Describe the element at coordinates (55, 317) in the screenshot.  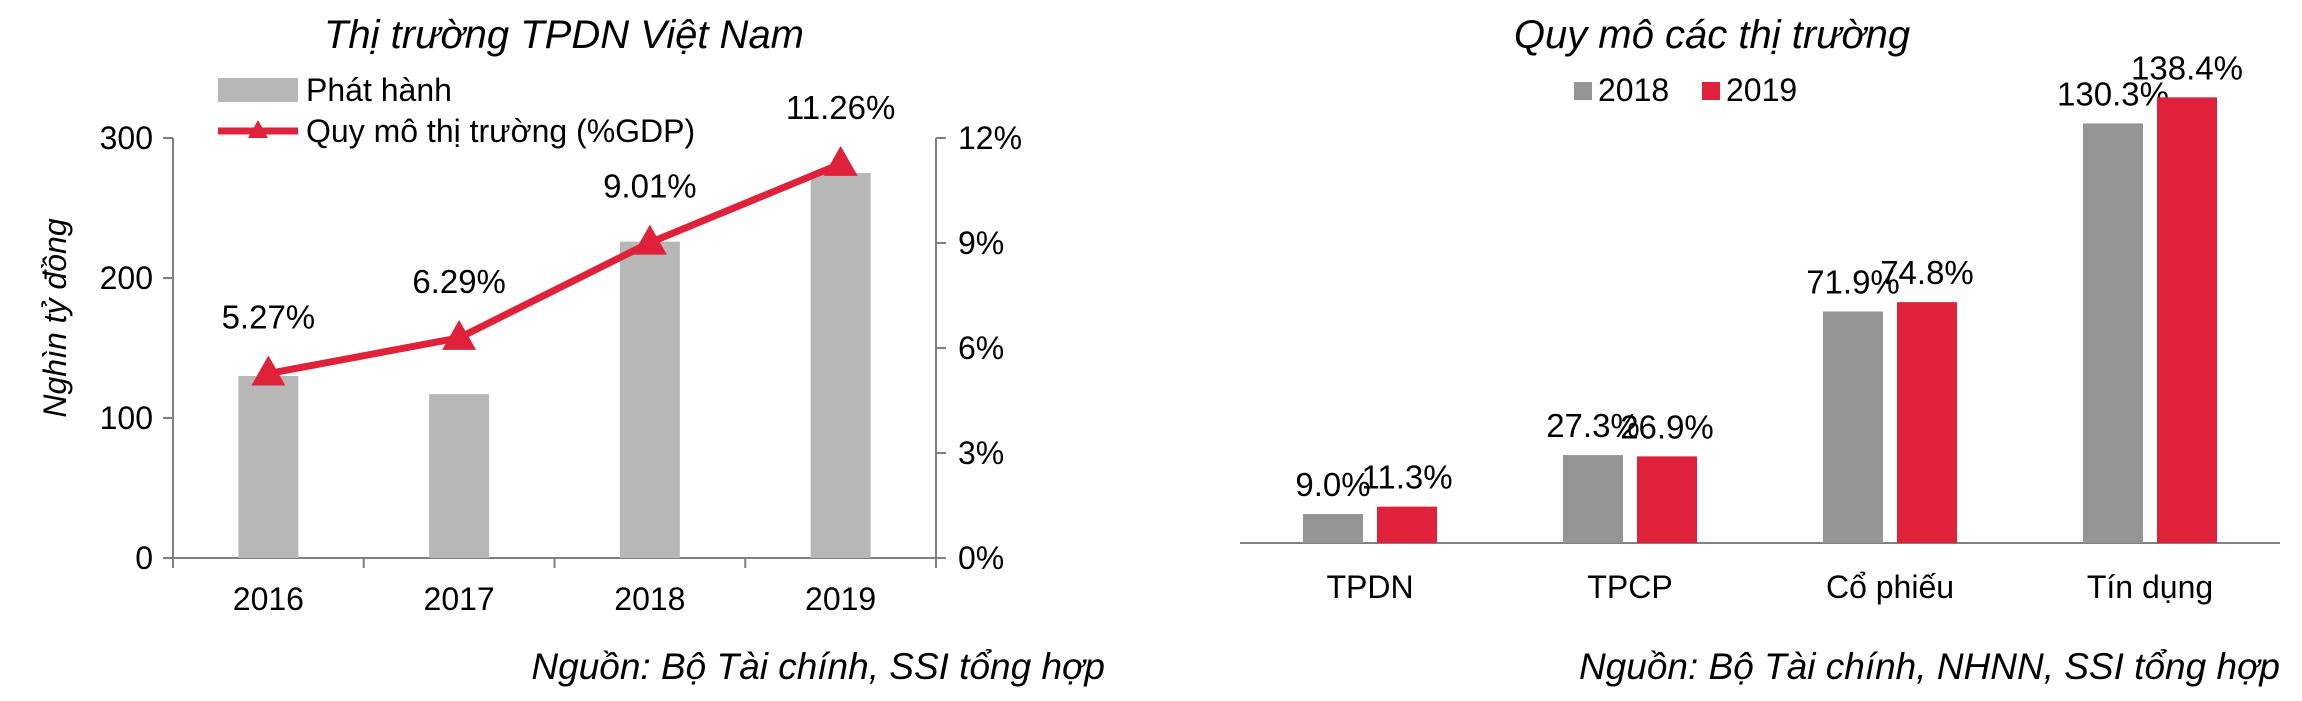
I see `left-y-axis-label: Nghìn tỷ đồng` at that location.